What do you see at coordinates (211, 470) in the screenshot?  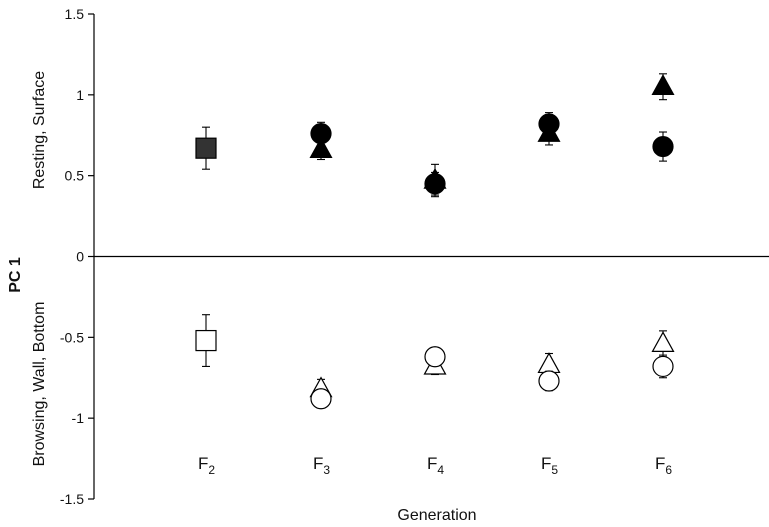 I see `generation-label-subscript: 2` at bounding box center [211, 470].